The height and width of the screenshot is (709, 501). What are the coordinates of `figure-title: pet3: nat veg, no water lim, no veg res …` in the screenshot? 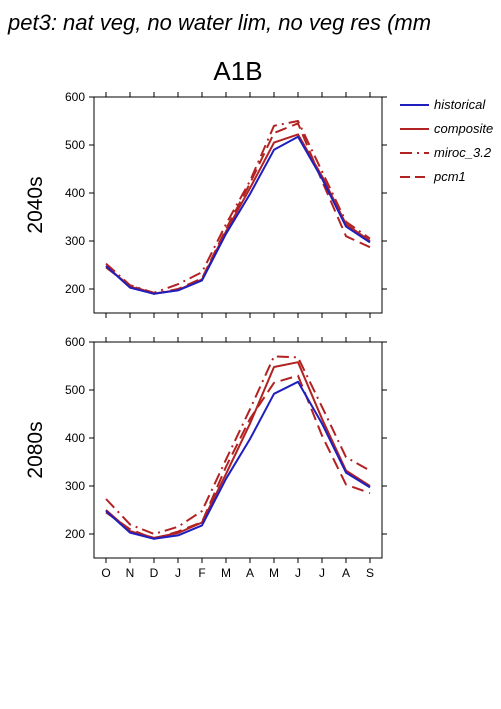 It's located at (219, 22).